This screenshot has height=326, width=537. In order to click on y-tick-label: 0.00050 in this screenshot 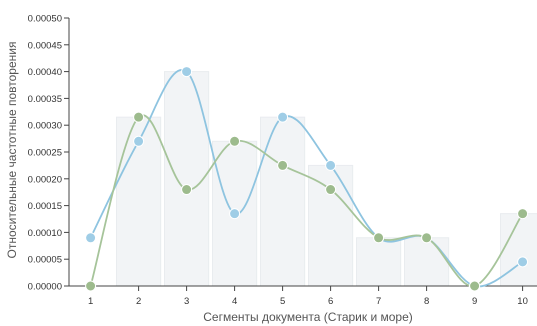, I will do `click(45, 19)`.